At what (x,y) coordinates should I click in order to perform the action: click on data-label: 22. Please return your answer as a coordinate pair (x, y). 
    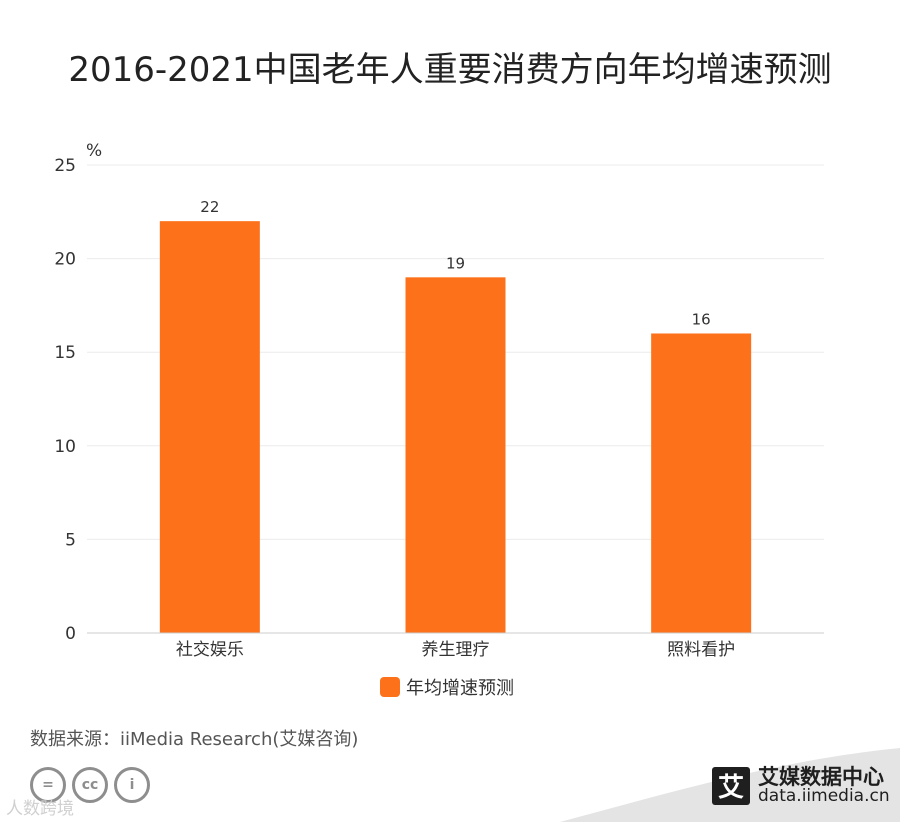
    Looking at the image, I should click on (209, 207).